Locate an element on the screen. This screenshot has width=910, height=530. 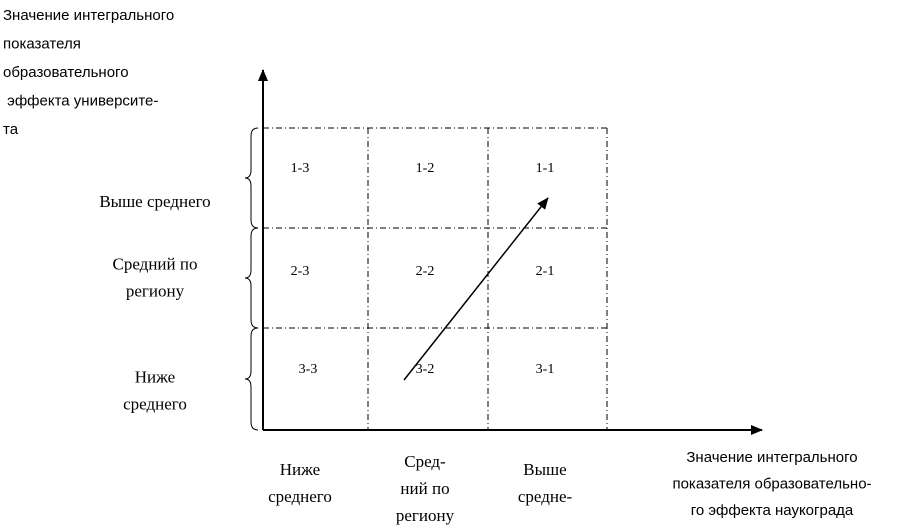
cell-label: 2-1 is located at coordinates (545, 271).